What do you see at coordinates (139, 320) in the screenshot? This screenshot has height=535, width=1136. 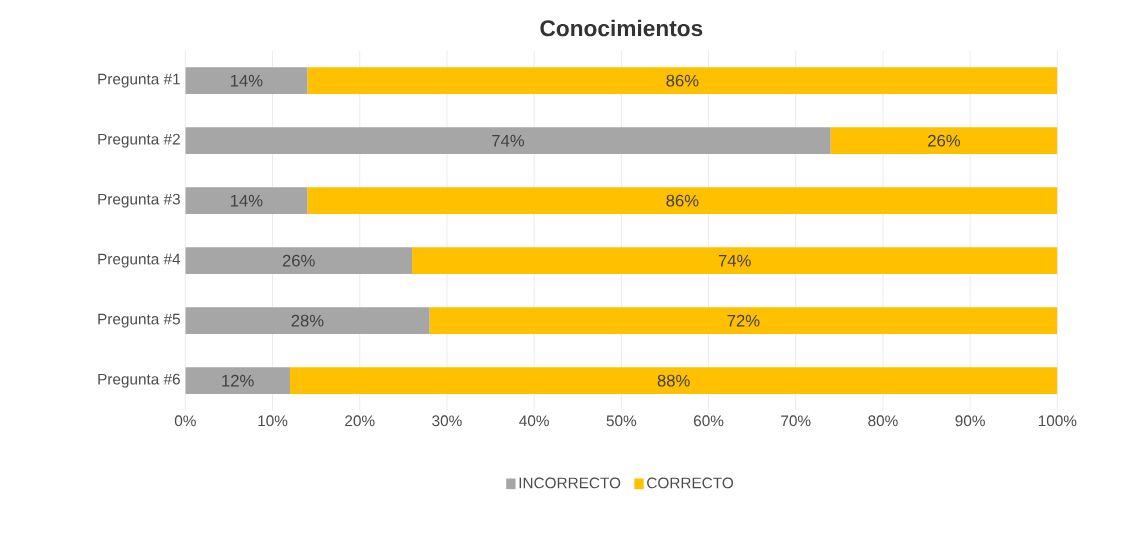 I see `y-tick-label: Pregunta #5` at bounding box center [139, 320].